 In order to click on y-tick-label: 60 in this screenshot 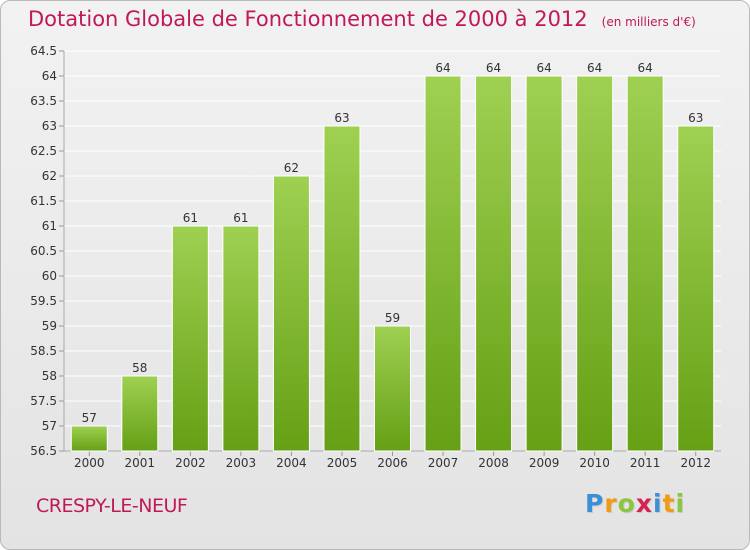, I will do `click(49, 276)`.